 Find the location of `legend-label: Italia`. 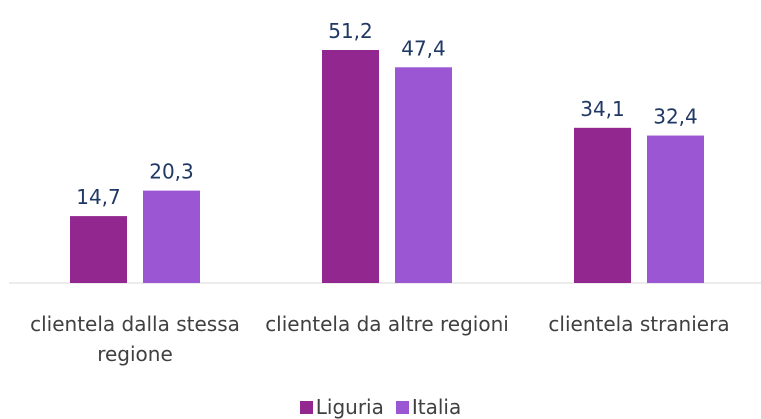

legend-label: Italia is located at coordinates (436, 407).